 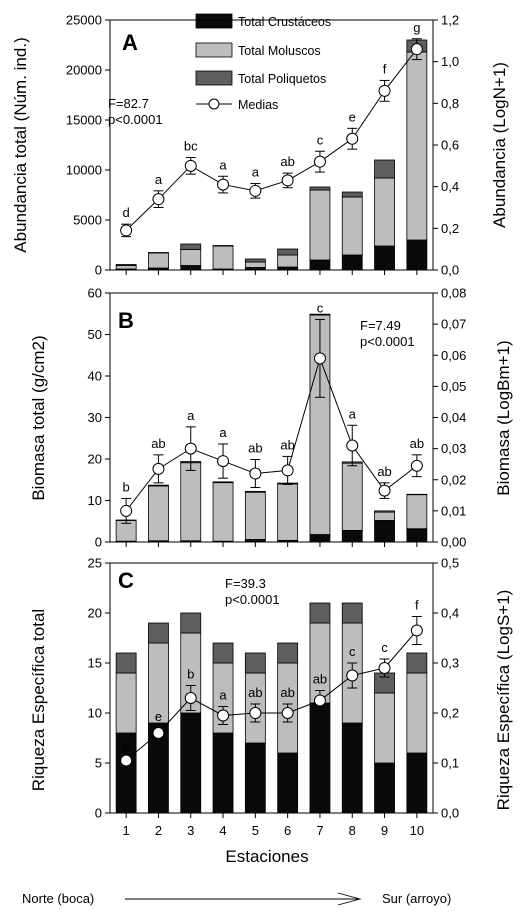 What do you see at coordinates (236, 898) in the screenshot?
I see `direction-indicator: Norte (boca) Sur (arroyo)` at bounding box center [236, 898].